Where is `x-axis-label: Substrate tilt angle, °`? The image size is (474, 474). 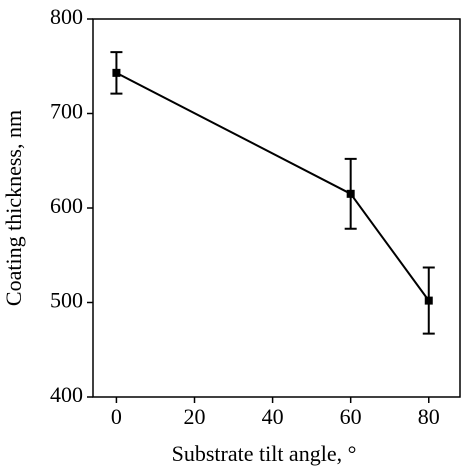
x-axis-label: Substrate tilt angle, ° is located at coordinates (264, 453).